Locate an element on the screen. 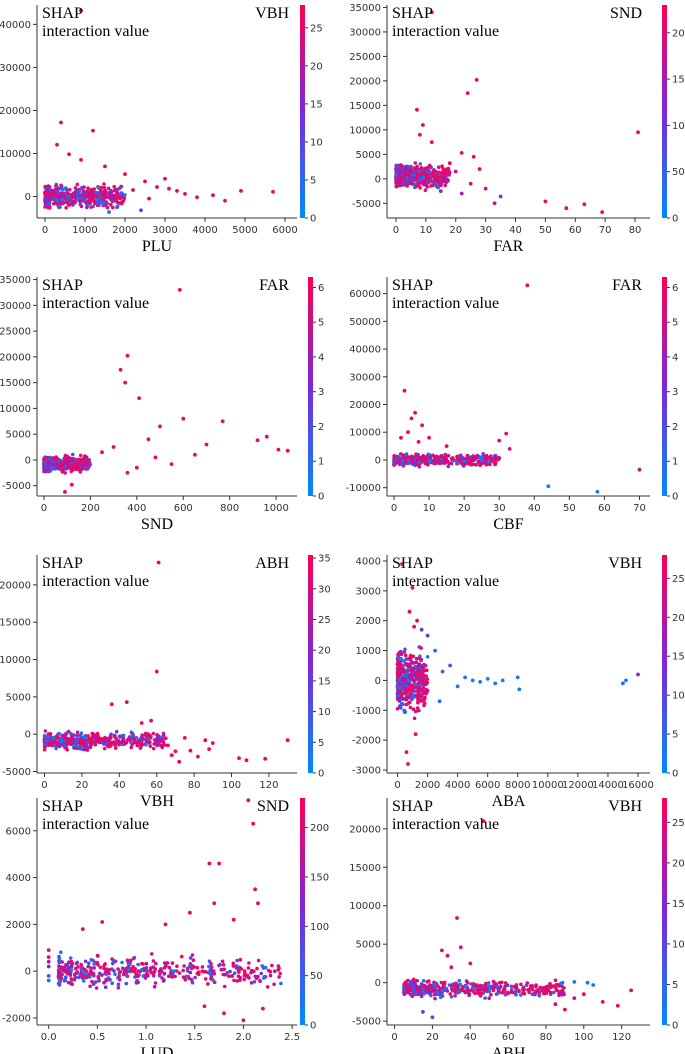 This screenshot has width=685, height=1054. y-tick-label: 10000 is located at coordinates (365, 130).